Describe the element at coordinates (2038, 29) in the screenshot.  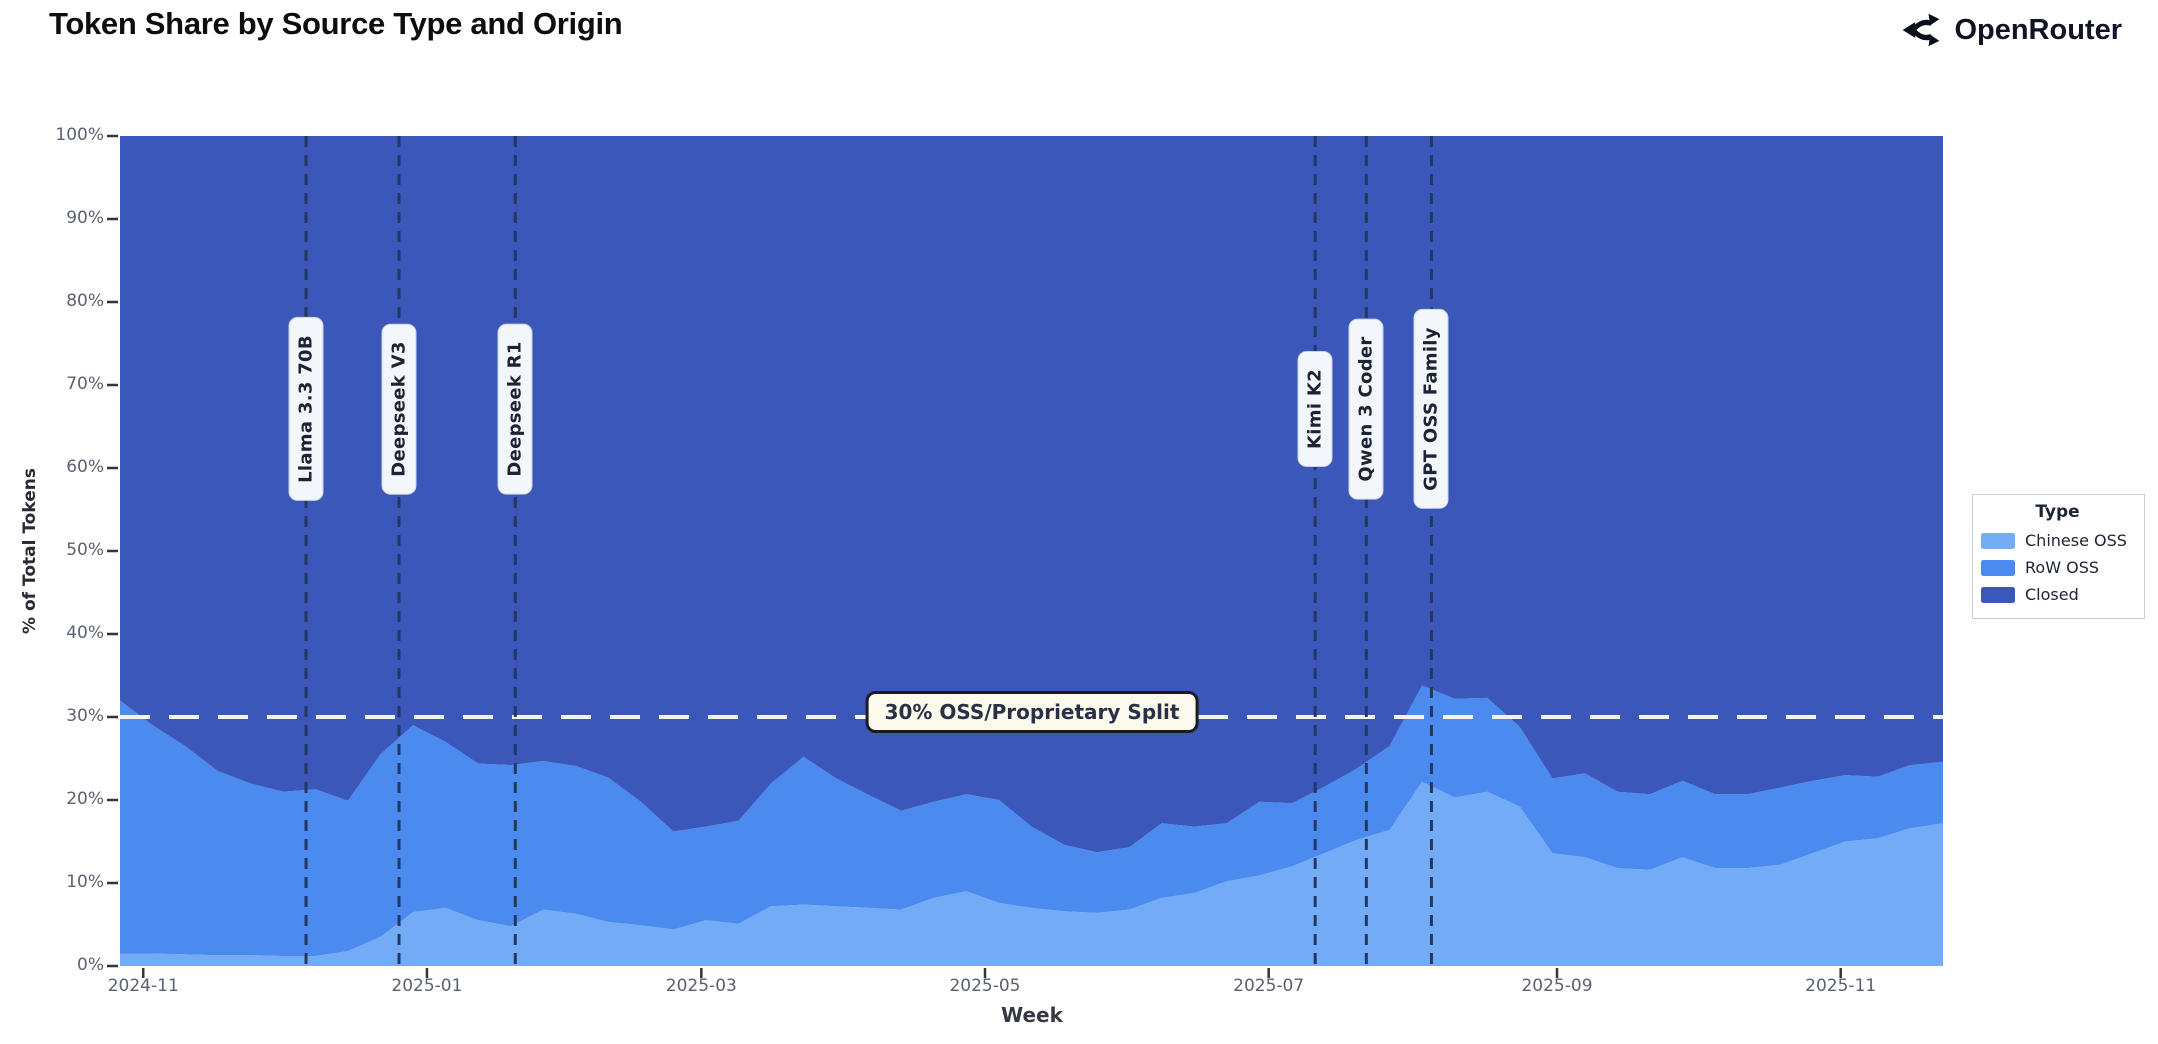
I see `brand-wordmark: OpenRouter` at that location.